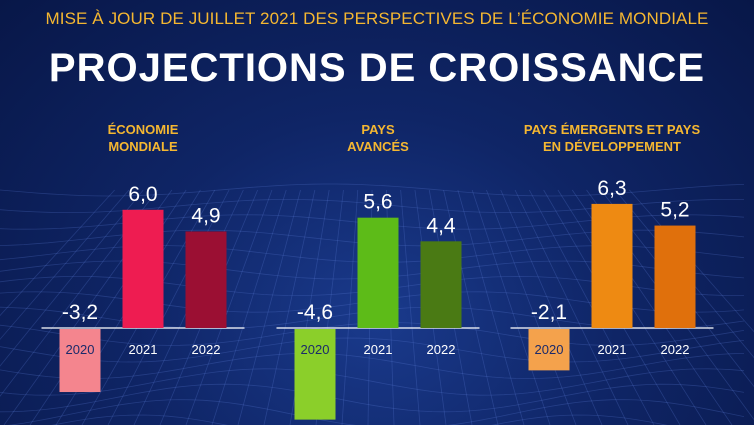 This screenshot has width=754, height=425. What do you see at coordinates (612, 146) in the screenshot?
I see `chart-title-line: EN DÉVELOPPEMENT` at bounding box center [612, 146].